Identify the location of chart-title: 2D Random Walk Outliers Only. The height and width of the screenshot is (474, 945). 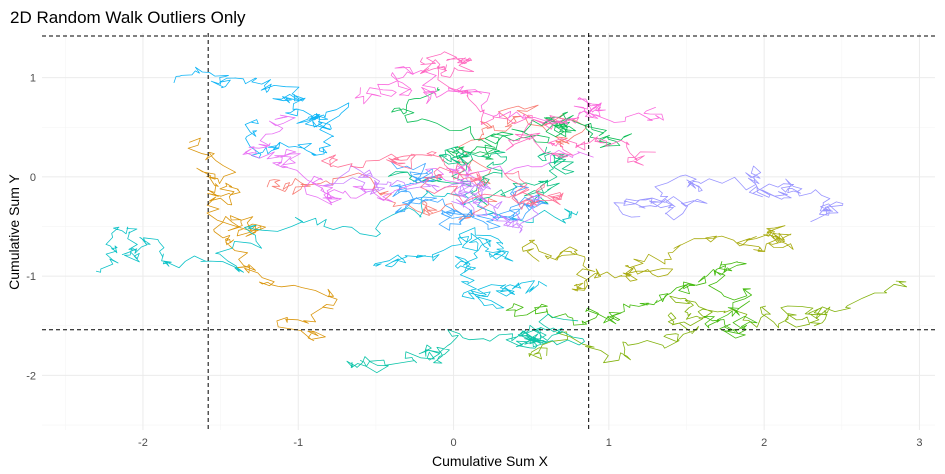
(128, 17).